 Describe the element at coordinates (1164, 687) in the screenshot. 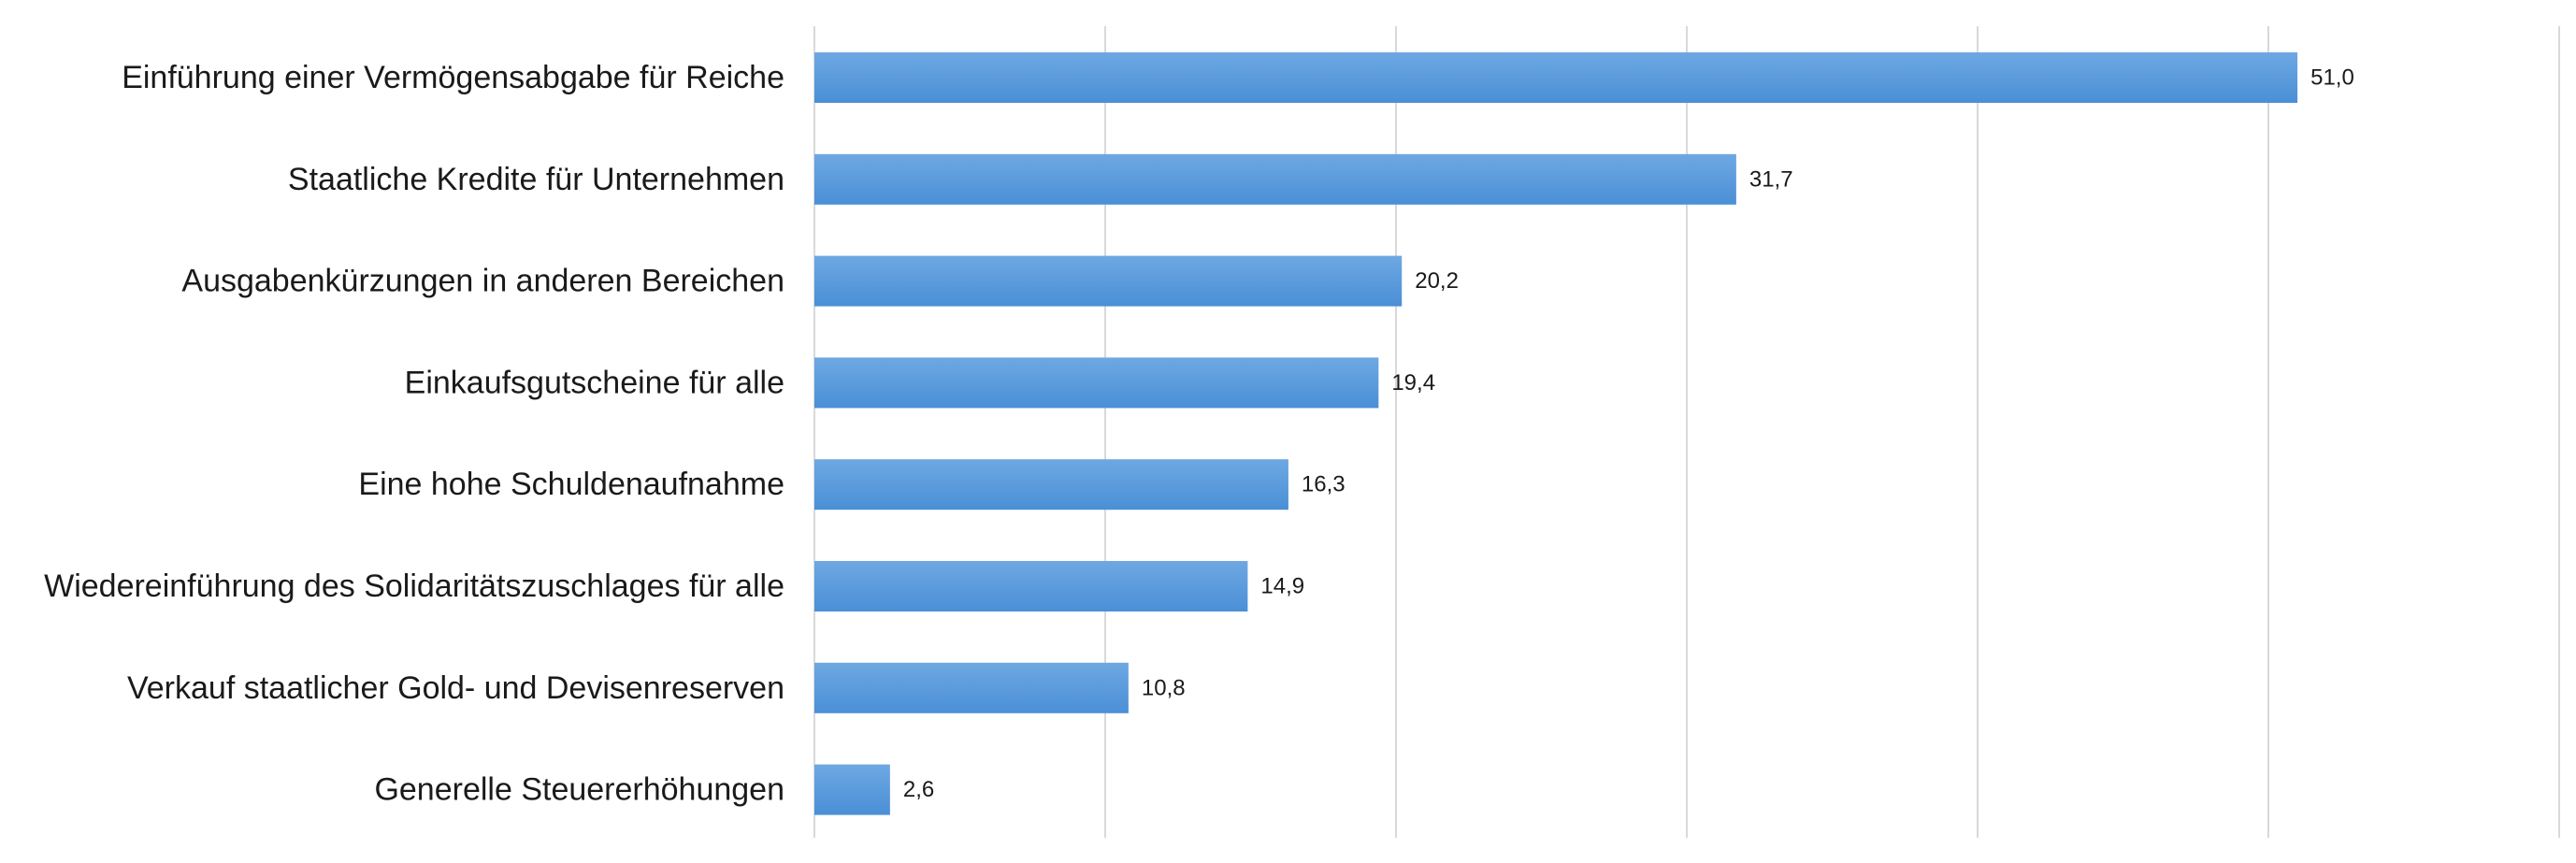

I see `value-label: 10,8` at that location.